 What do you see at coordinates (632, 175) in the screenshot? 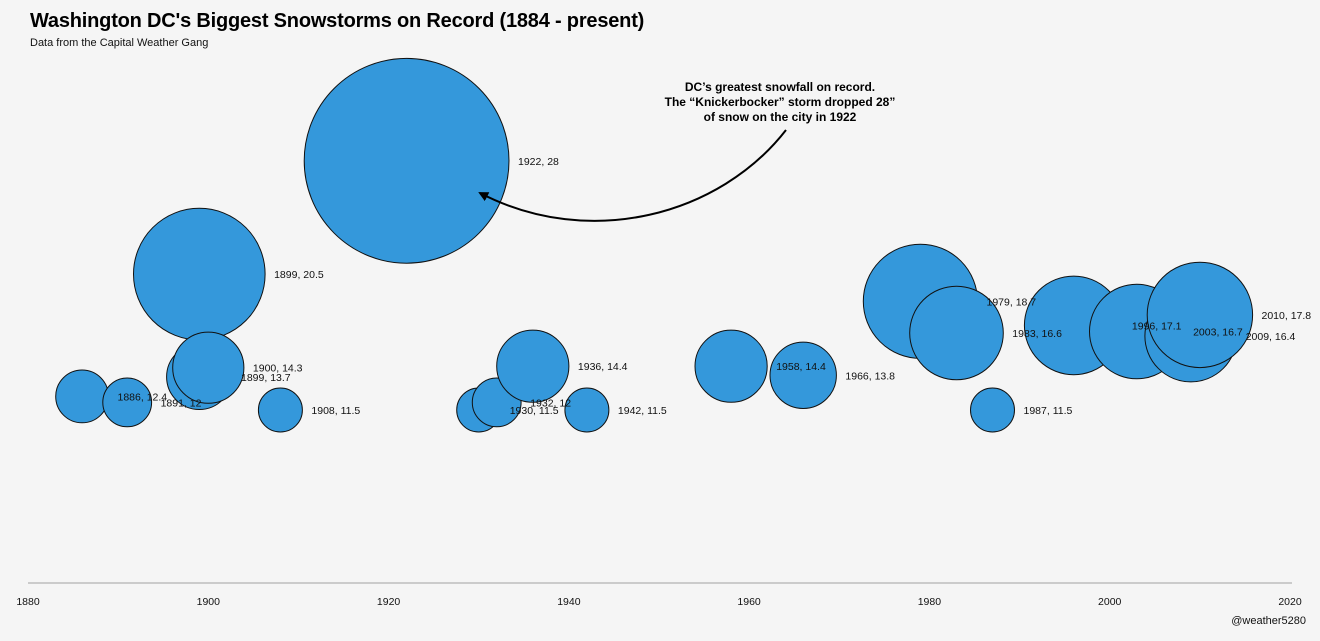
I see `annotation-arrow` at bounding box center [632, 175].